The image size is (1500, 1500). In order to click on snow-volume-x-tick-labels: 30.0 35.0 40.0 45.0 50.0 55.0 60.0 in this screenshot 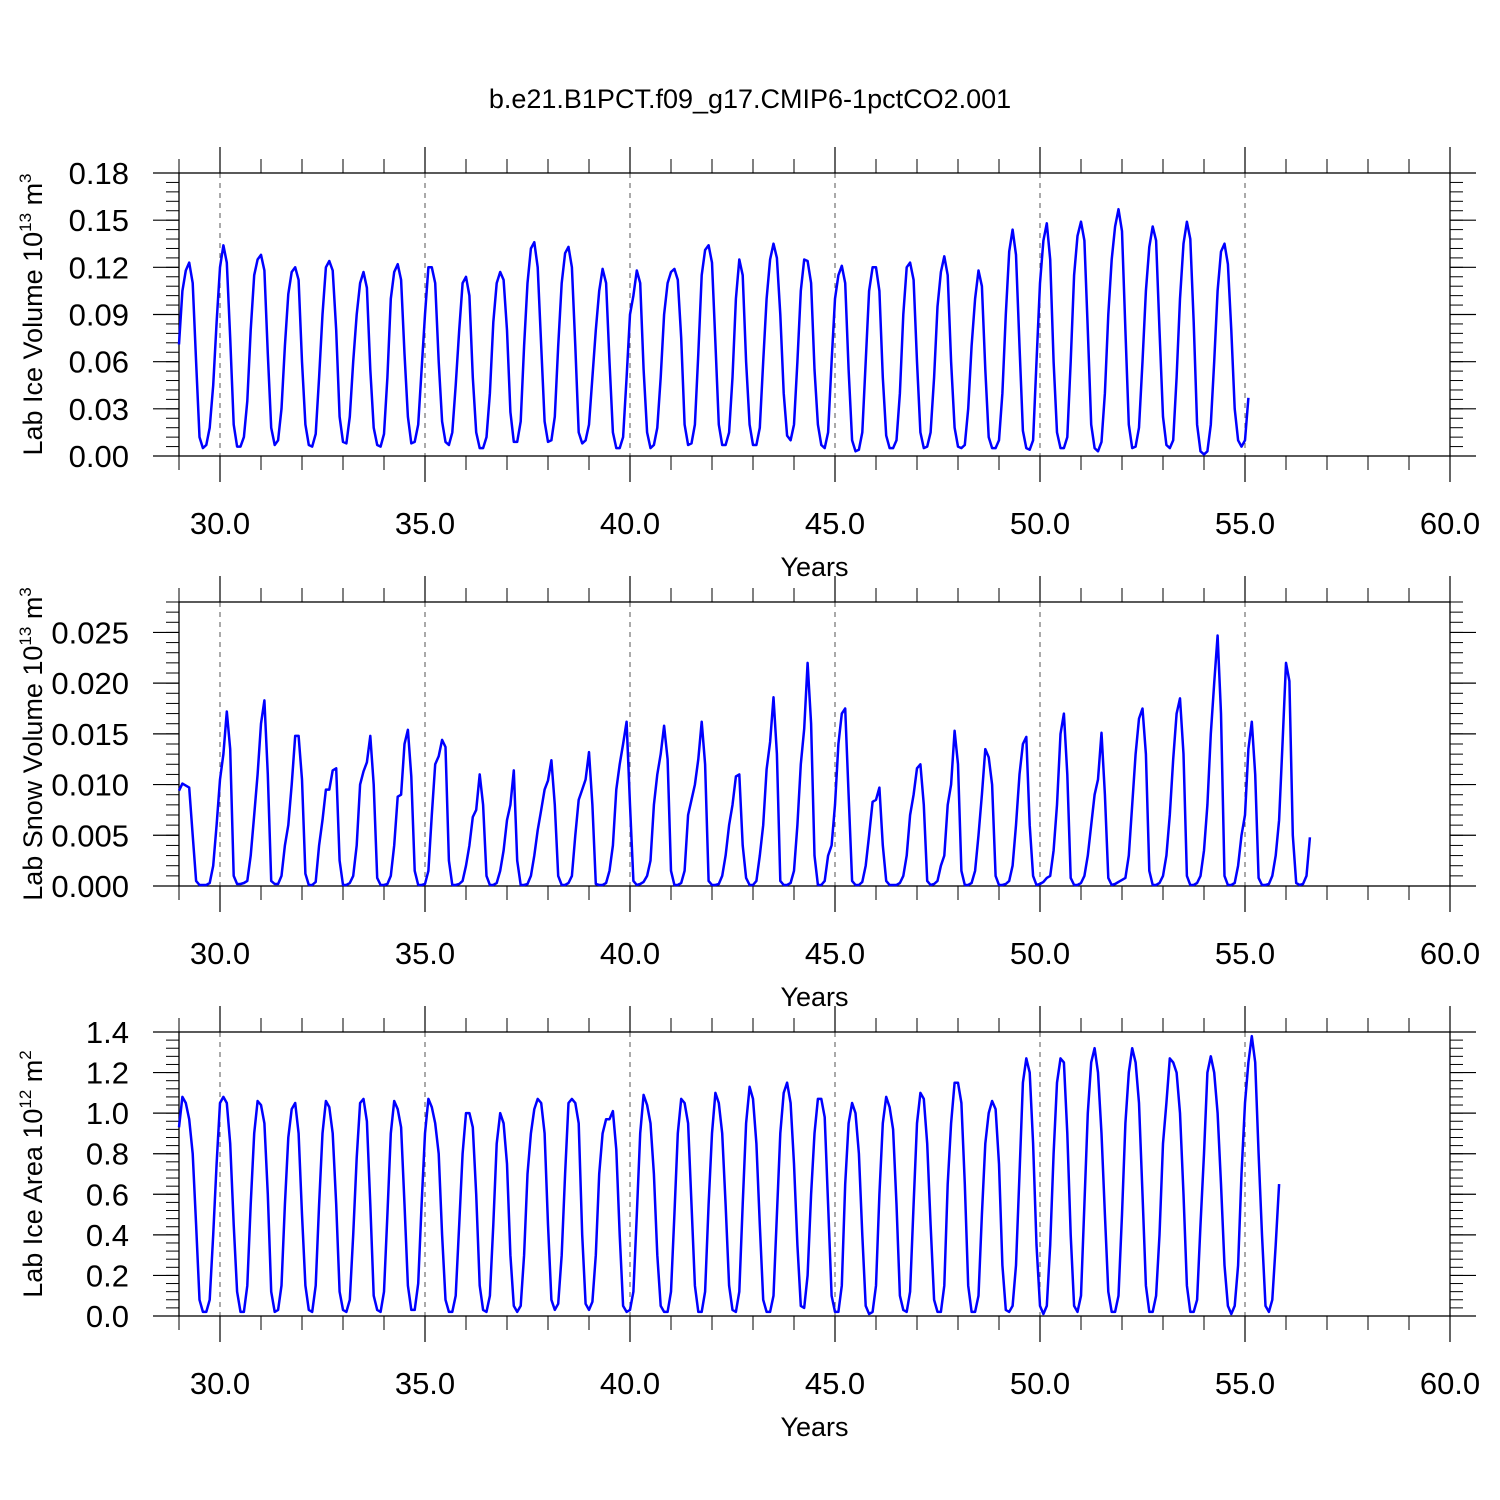, I will do `click(835, 953)`.